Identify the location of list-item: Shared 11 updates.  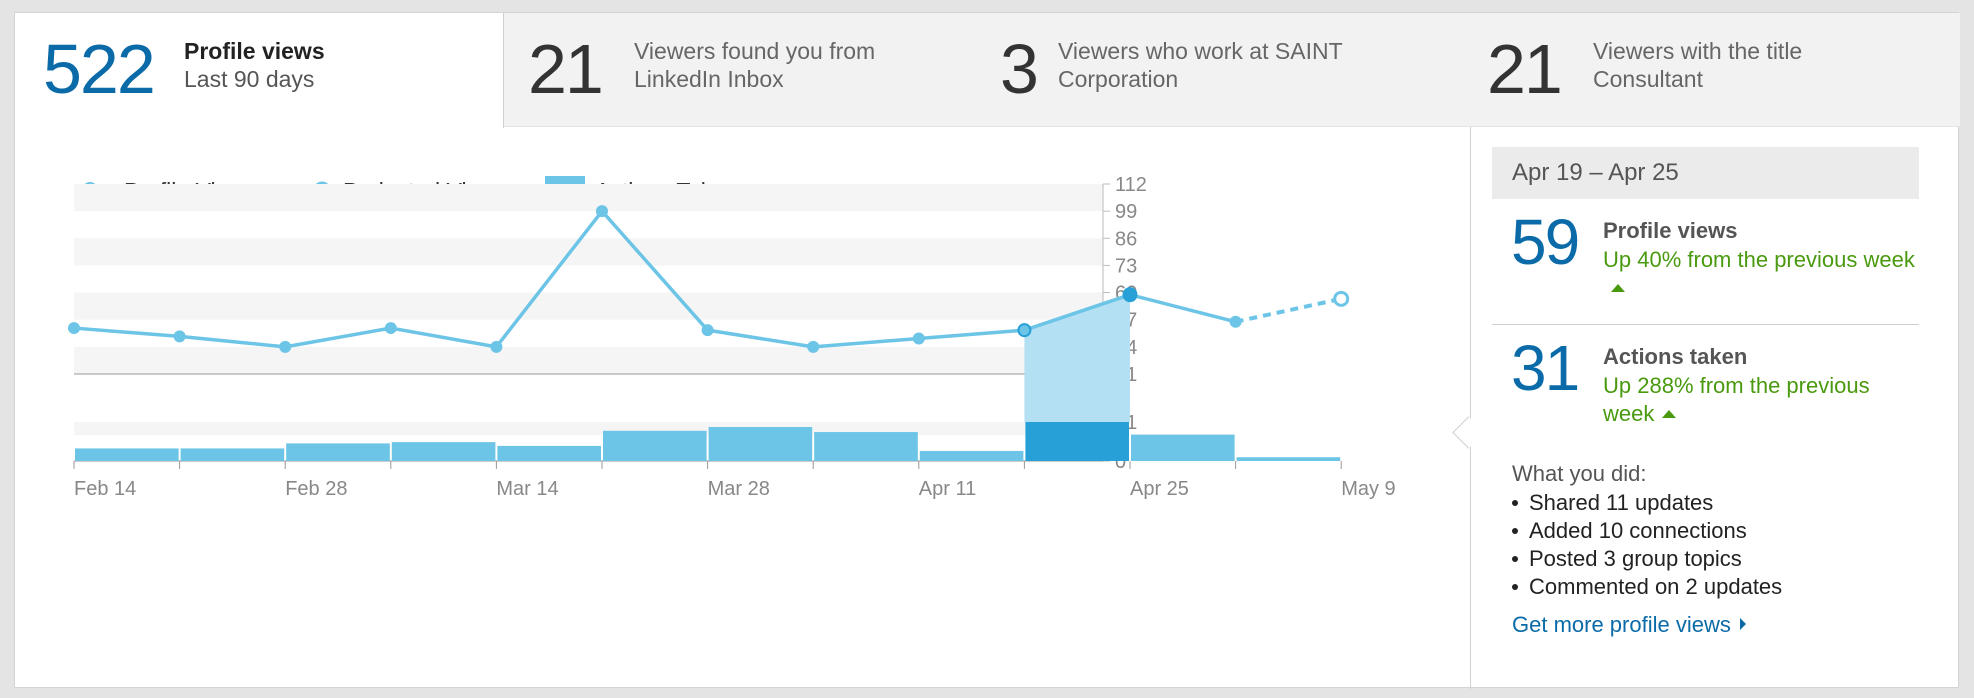
(1647, 503).